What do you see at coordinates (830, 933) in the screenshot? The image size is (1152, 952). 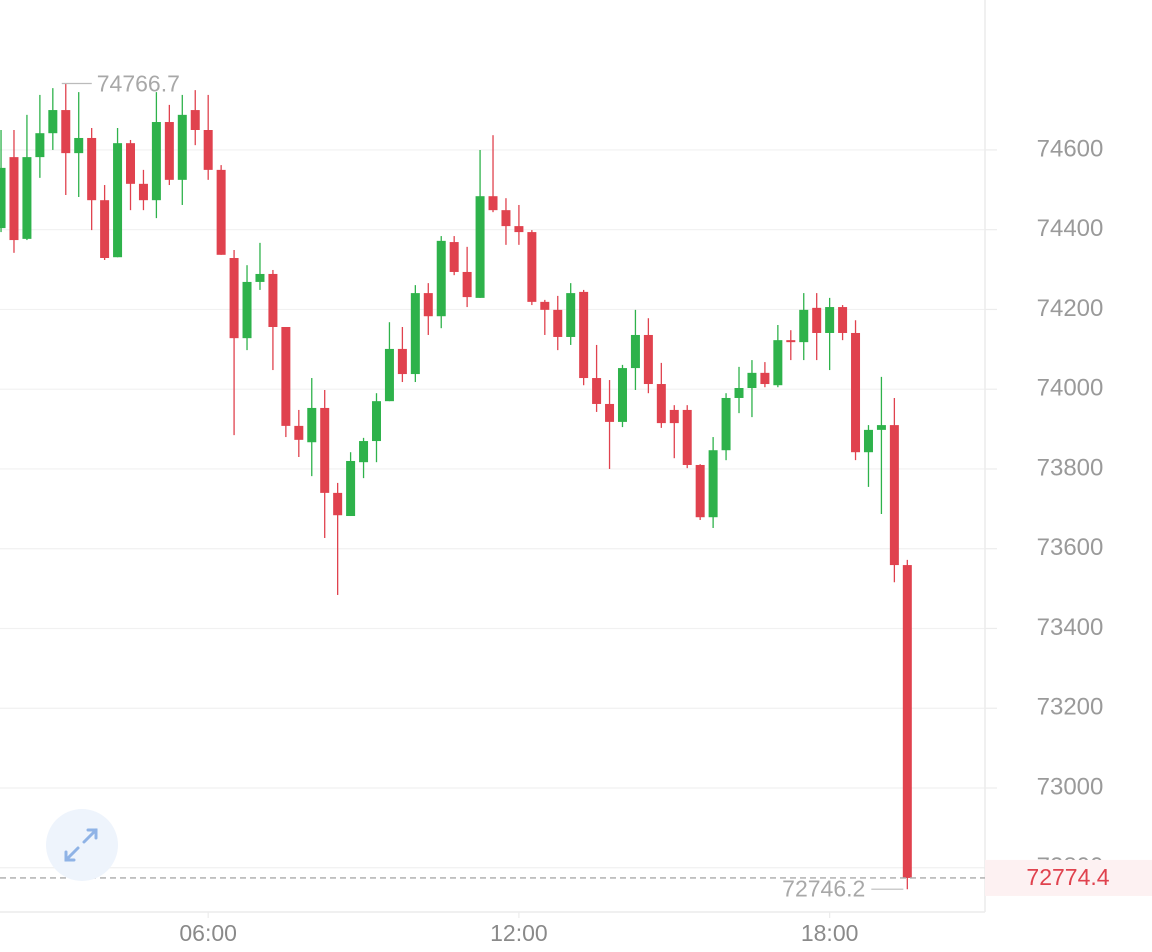 I see `x-tick-label: 18:00` at bounding box center [830, 933].